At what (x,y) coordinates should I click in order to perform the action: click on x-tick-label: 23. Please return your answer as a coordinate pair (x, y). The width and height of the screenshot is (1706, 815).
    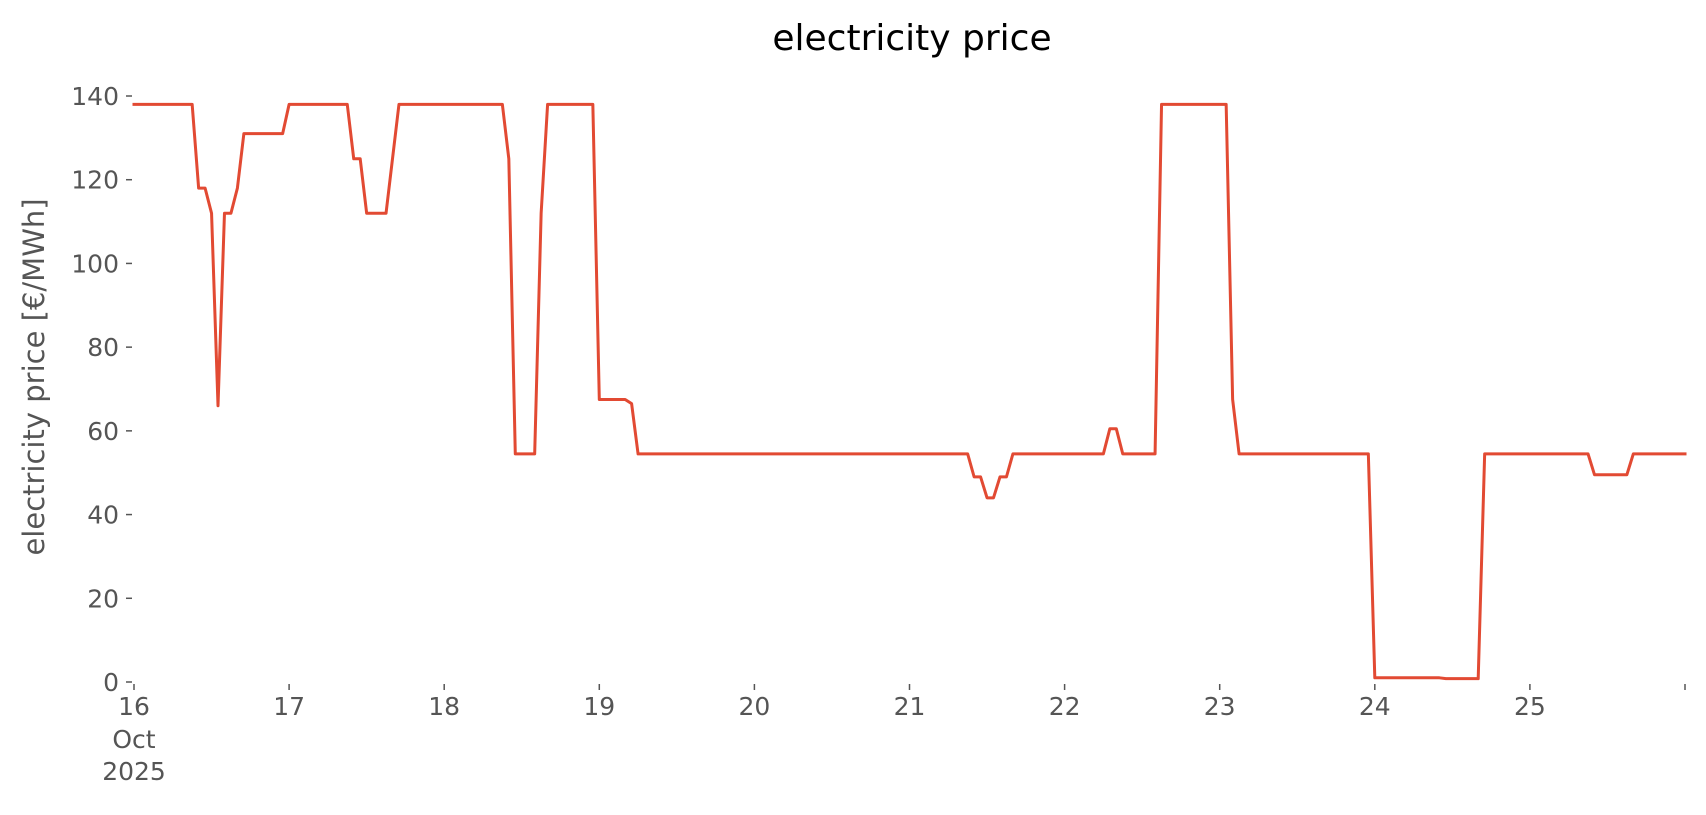
    Looking at the image, I should click on (1220, 706).